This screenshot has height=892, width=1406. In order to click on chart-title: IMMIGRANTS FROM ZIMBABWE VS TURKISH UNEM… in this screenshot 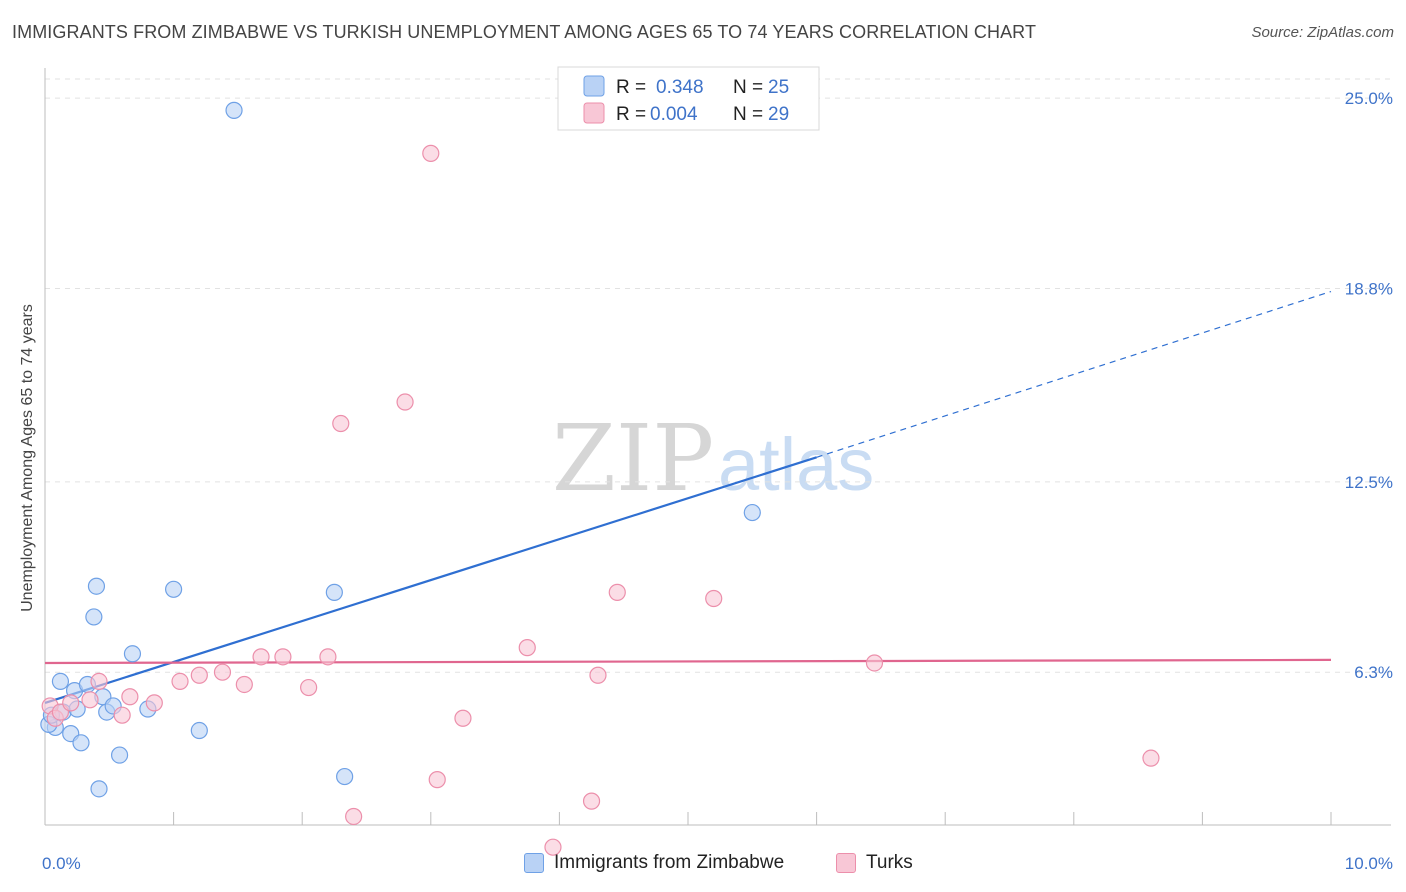, I will do `click(524, 32)`.